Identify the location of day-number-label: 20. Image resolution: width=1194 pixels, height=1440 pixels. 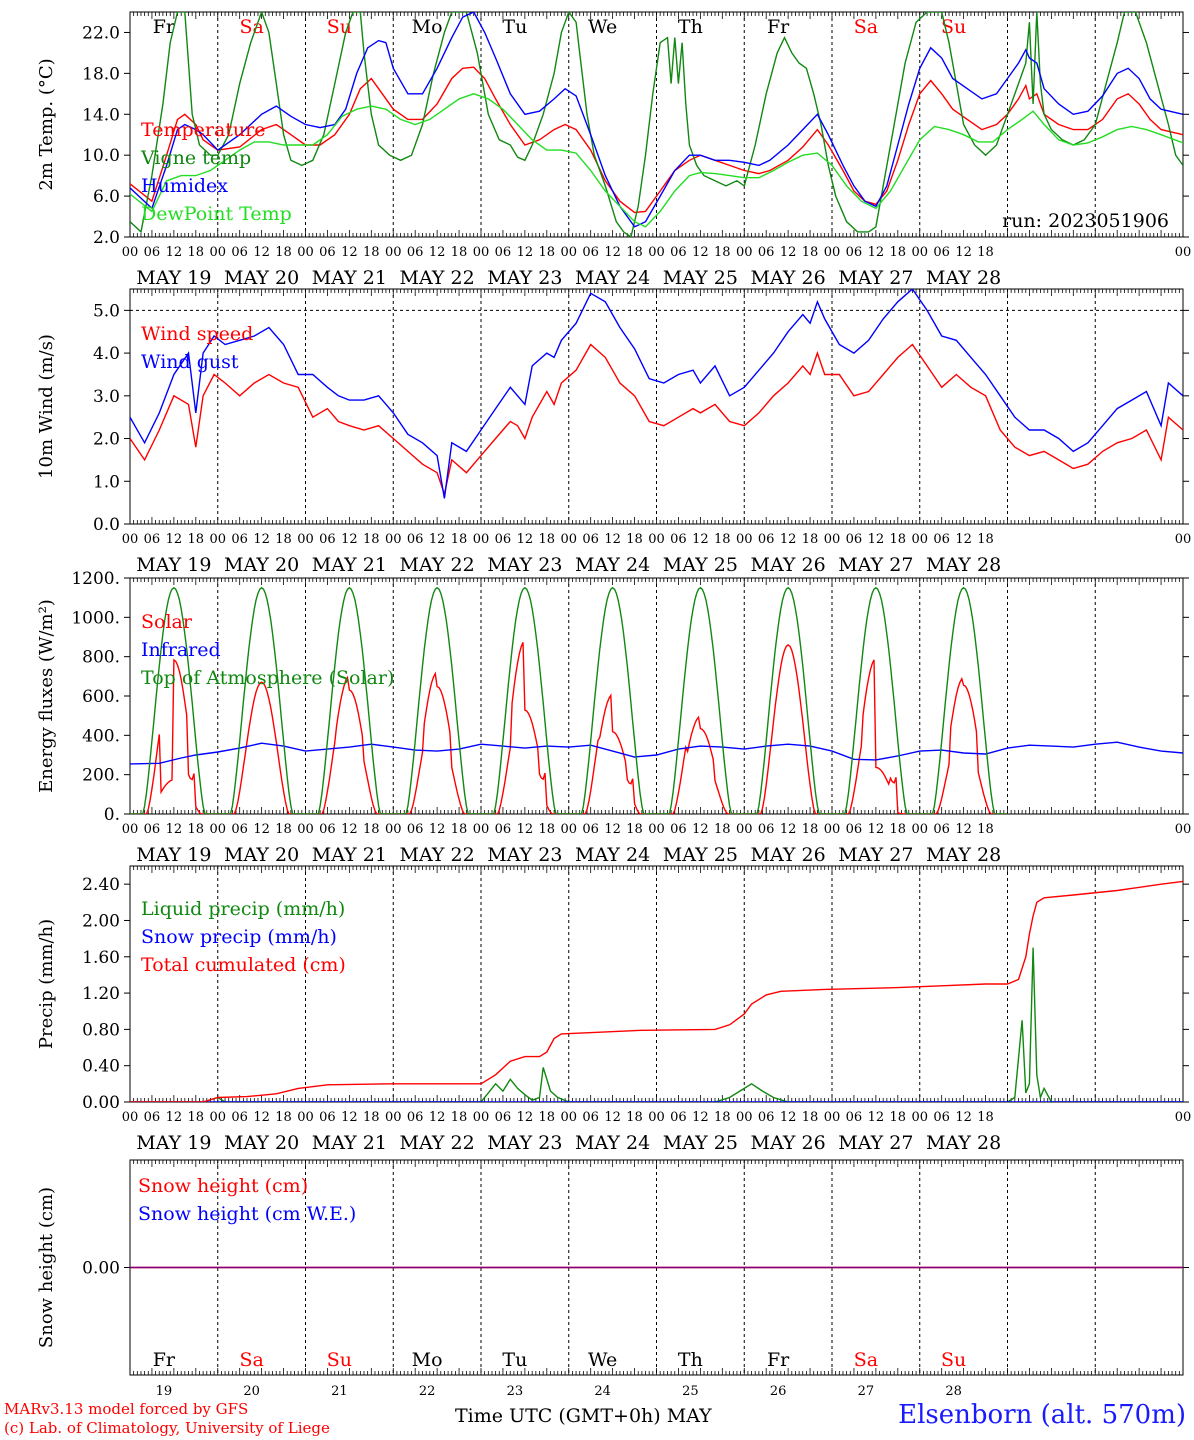
(251, 1391).